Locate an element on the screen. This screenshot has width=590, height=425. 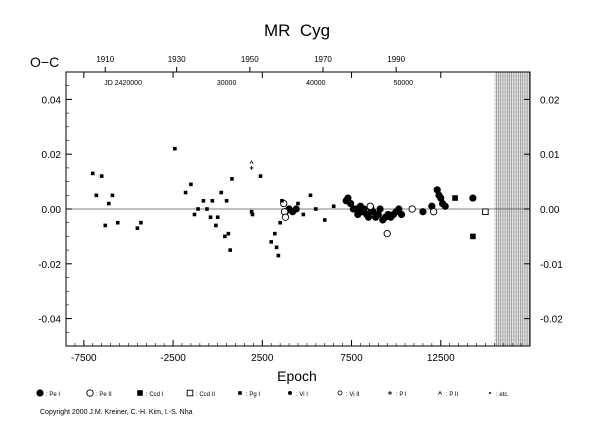
series-p-i is located at coordinates (251, 167).